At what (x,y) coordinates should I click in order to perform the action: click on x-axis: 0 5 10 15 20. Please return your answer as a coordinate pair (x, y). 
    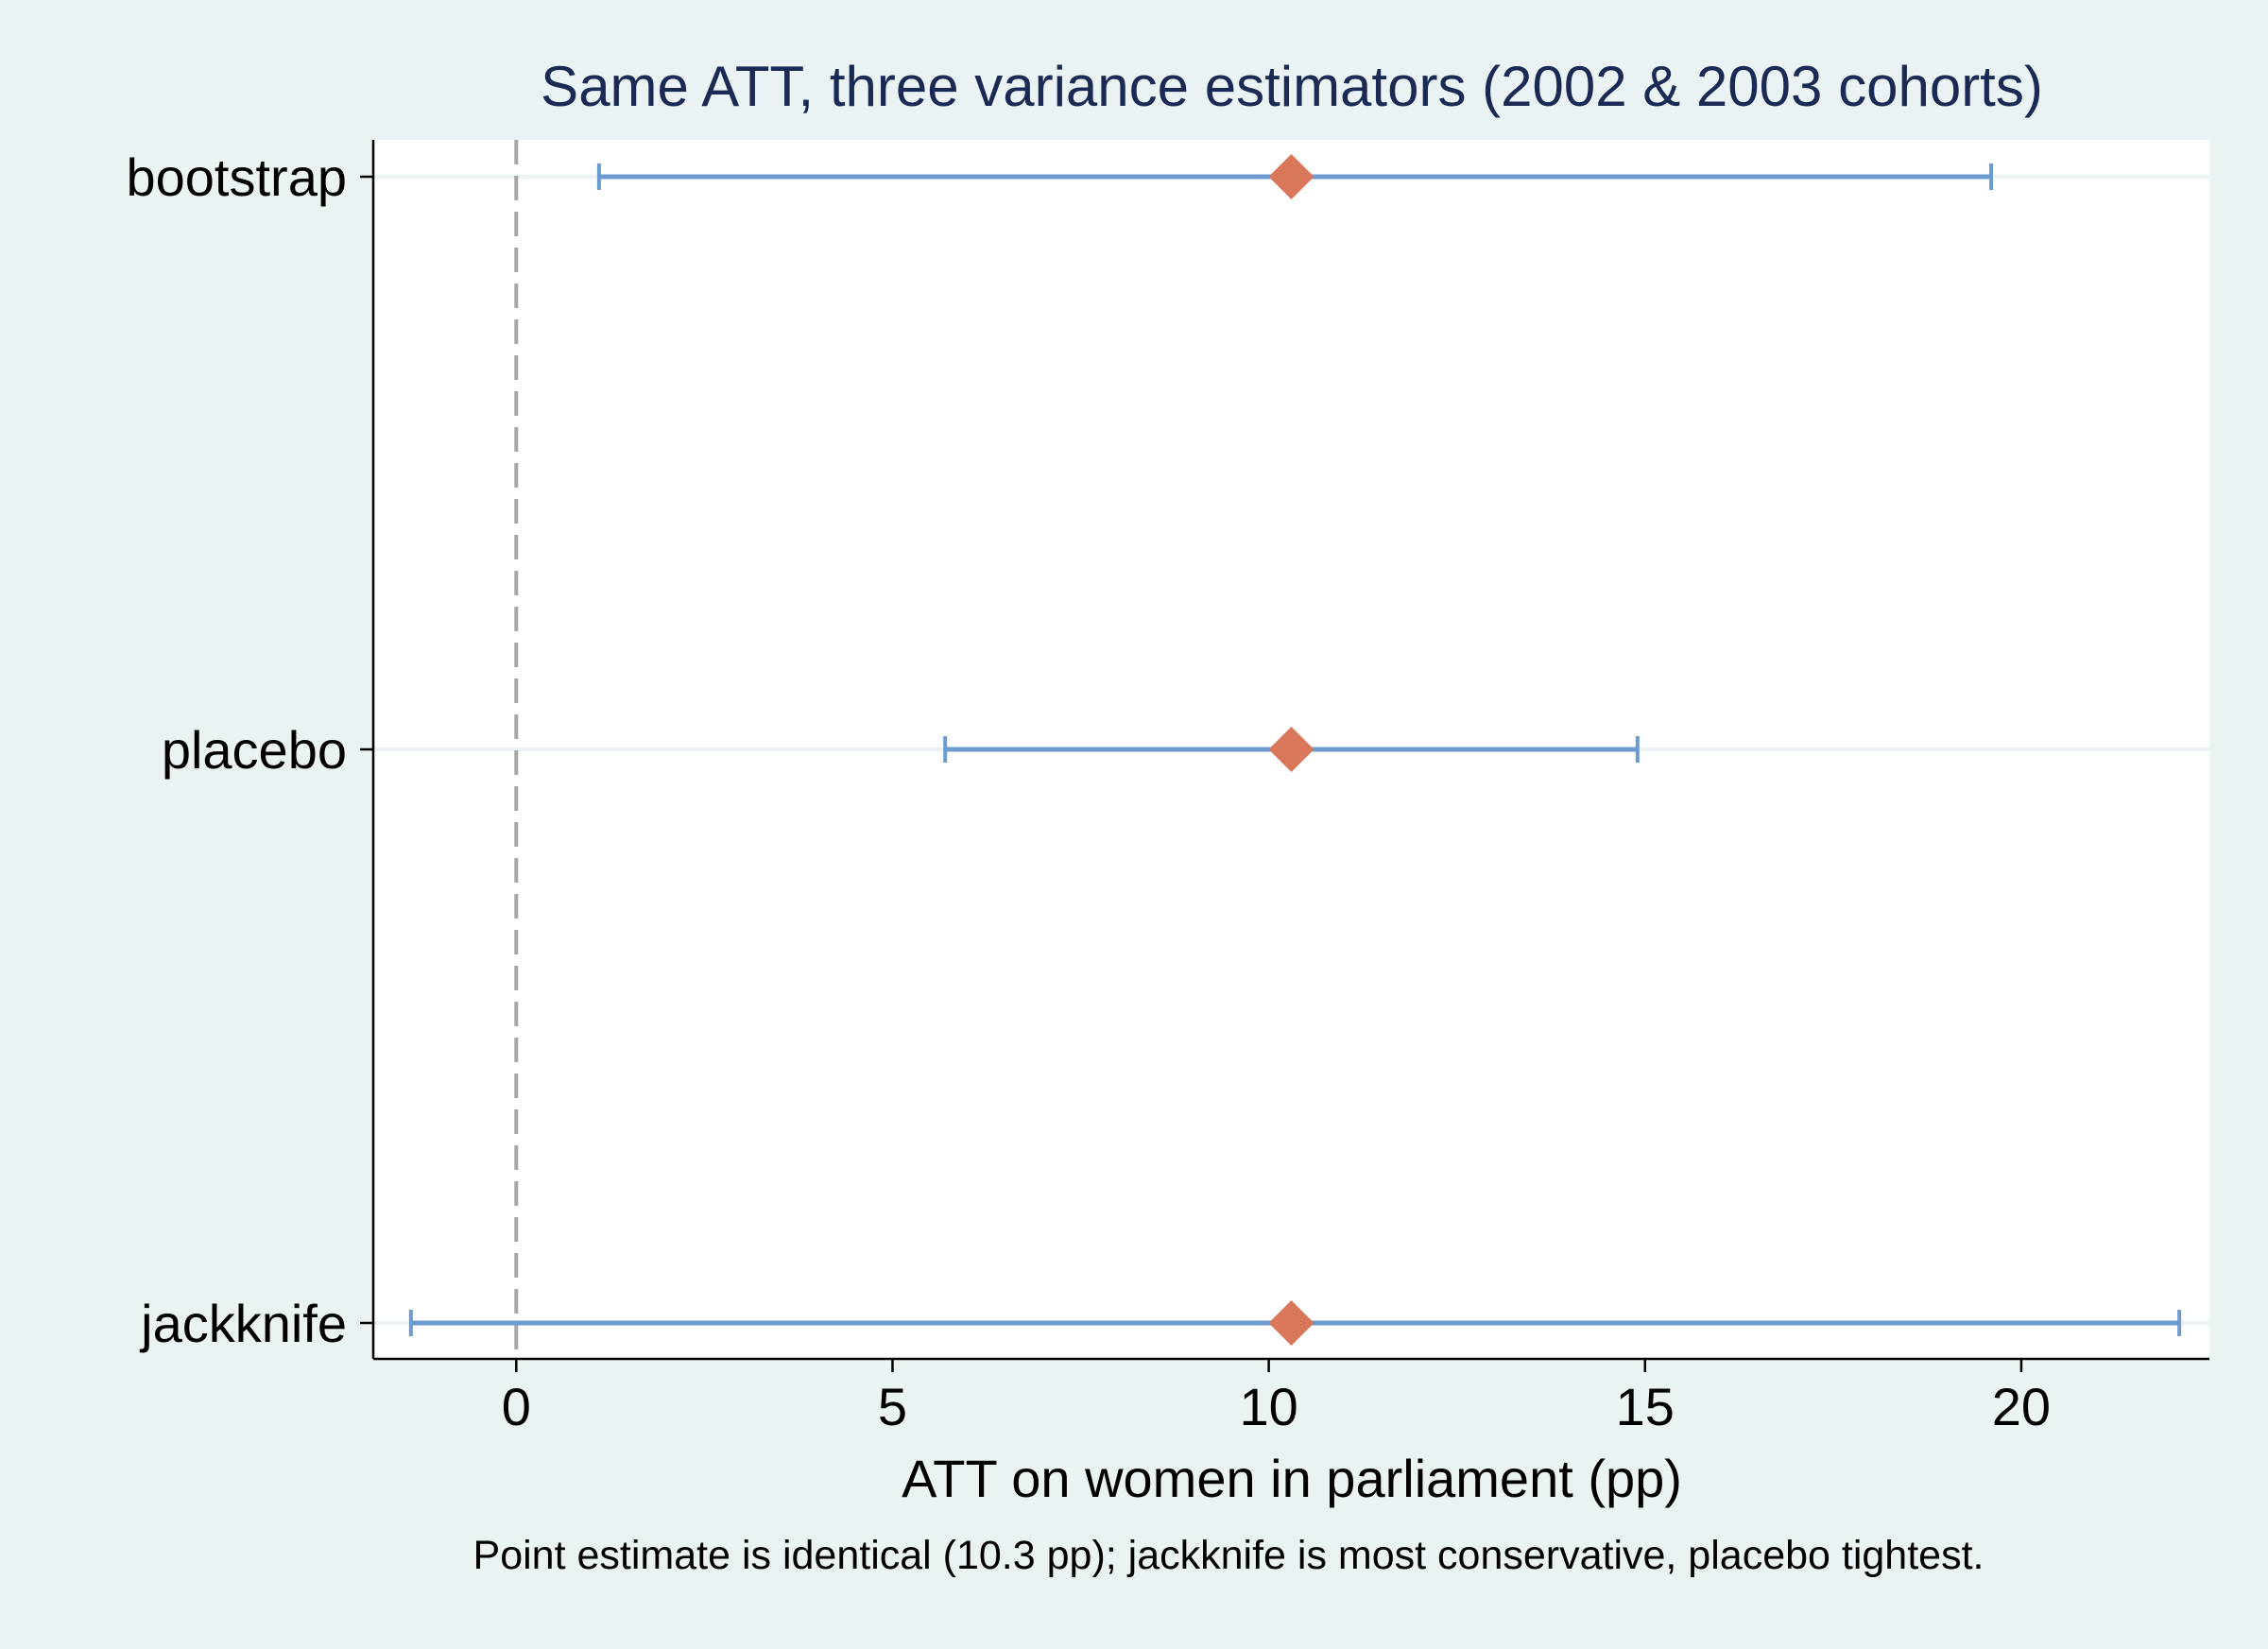
    Looking at the image, I should click on (1276, 1397).